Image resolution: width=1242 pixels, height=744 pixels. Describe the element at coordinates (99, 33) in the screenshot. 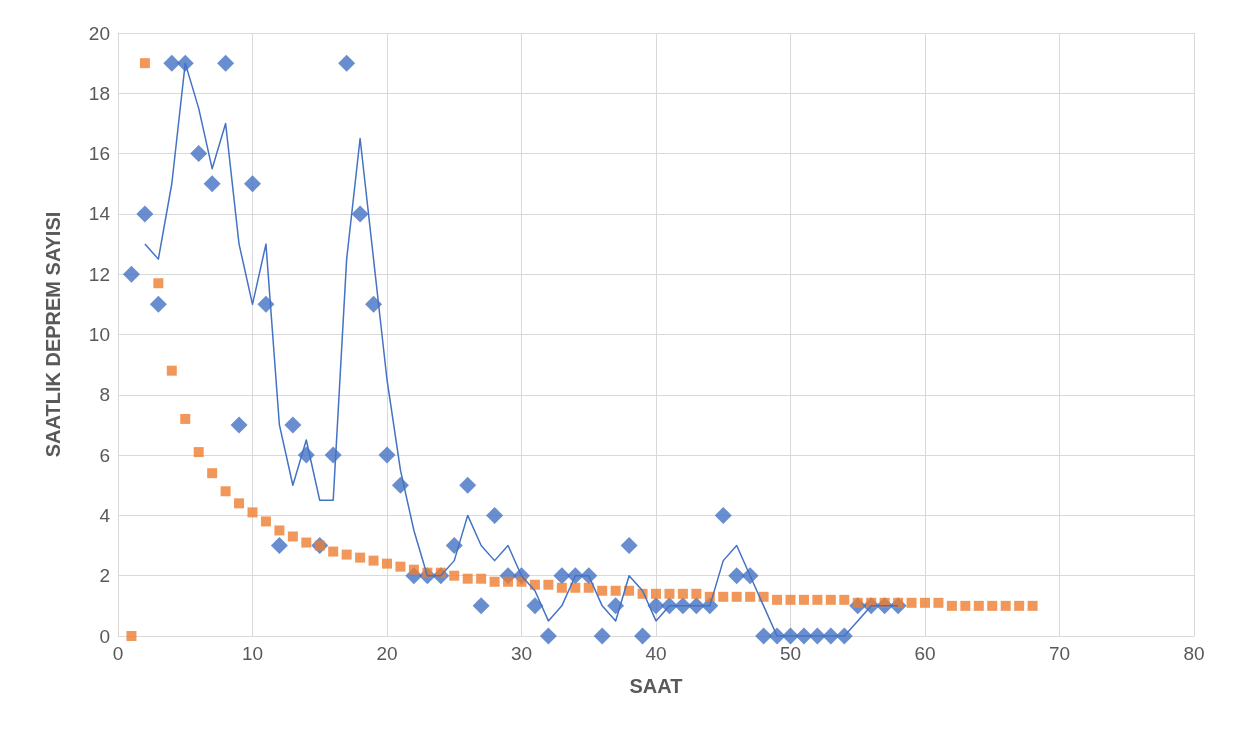

I see `y-tick-label: 20` at that location.